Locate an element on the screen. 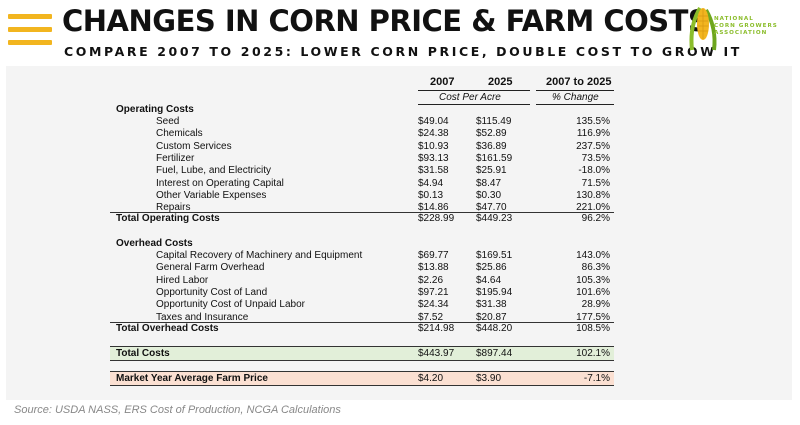  row-pct-change: 73.5% is located at coordinates (595, 158).